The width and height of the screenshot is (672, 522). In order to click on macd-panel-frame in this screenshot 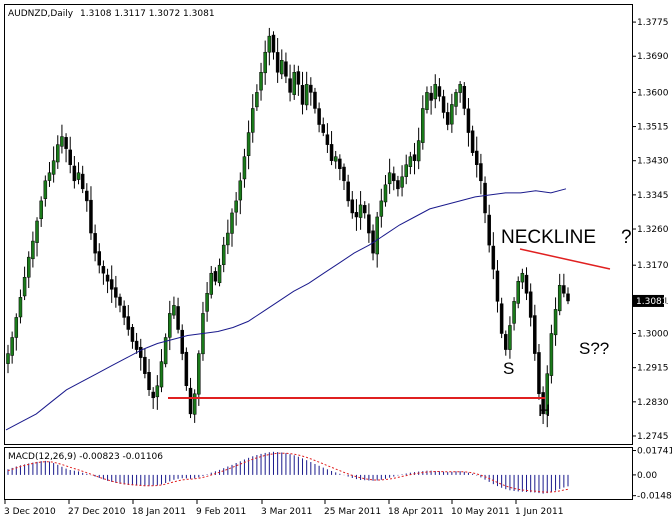, I will do `click(318, 473)`.